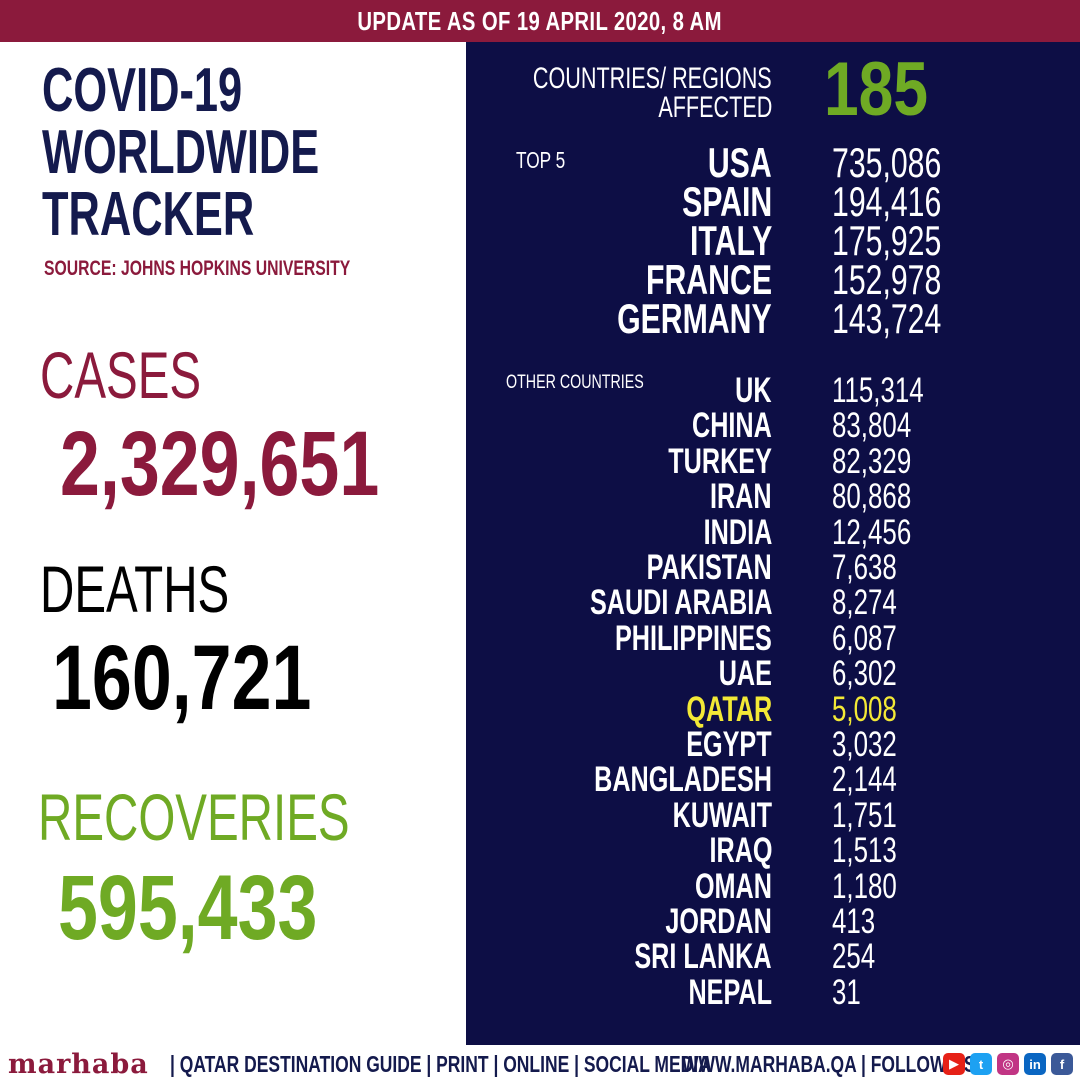 This screenshot has height=1080, width=1080. What do you see at coordinates (740, 162) in the screenshot?
I see `country-name: USA` at bounding box center [740, 162].